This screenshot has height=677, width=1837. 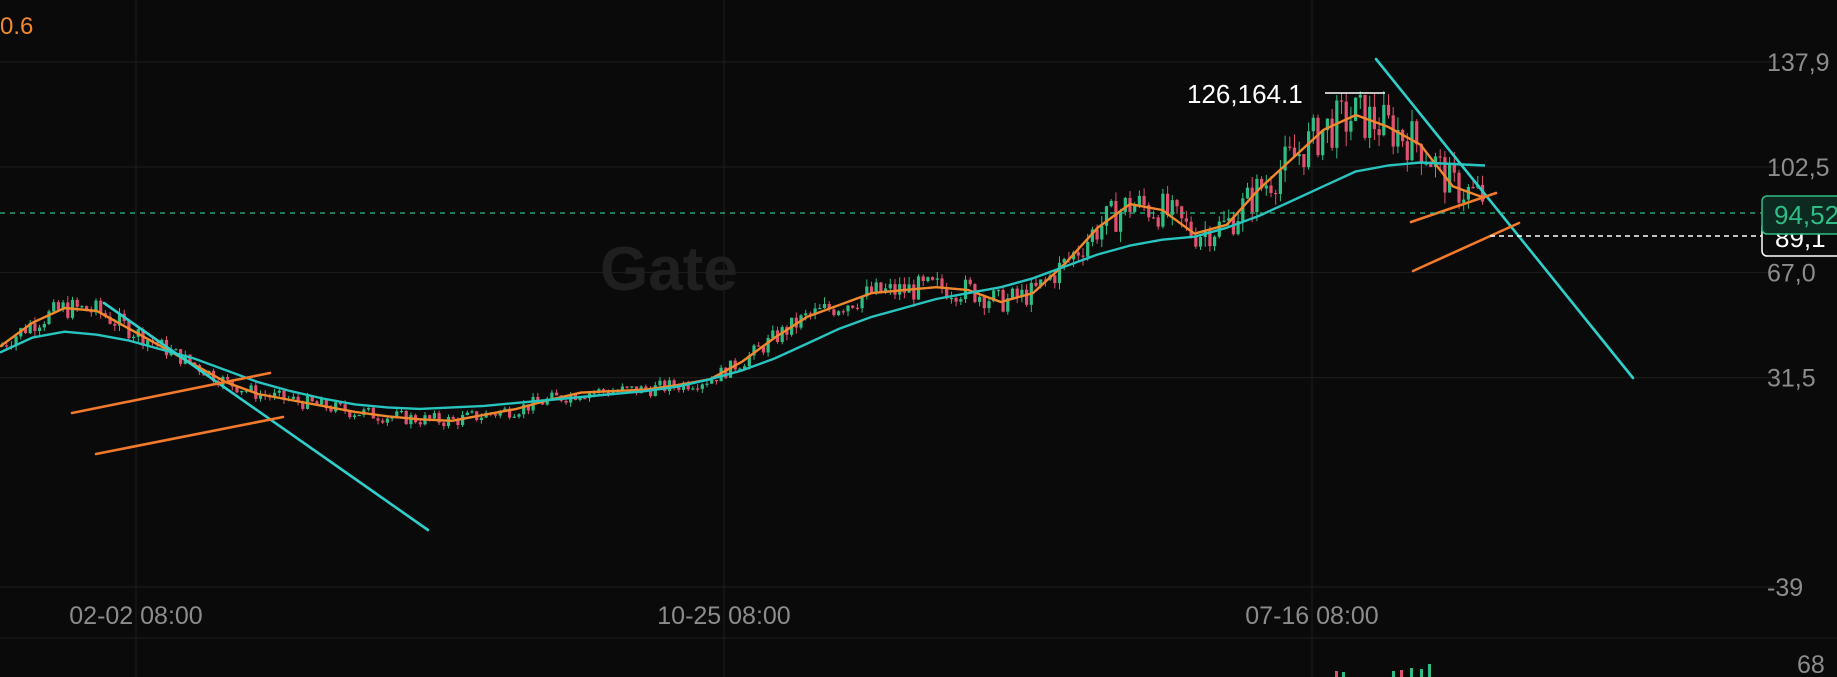 What do you see at coordinates (16, 26) in the screenshot?
I see `top-left-value: 0.6` at bounding box center [16, 26].